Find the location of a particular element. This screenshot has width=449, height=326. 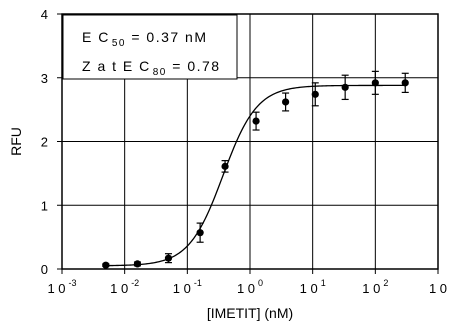

annotation-box: E C 50 = 0.37 nM Z a t E C 80 = 0.78 is located at coordinates (150, 47).